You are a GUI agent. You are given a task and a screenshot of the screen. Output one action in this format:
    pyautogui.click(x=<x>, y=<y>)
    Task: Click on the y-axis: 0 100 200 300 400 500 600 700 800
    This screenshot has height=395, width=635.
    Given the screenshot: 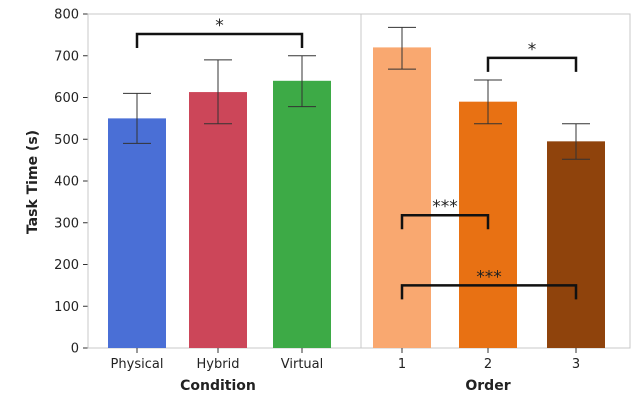 What is the action you would take?
    pyautogui.click(x=71, y=182)
    